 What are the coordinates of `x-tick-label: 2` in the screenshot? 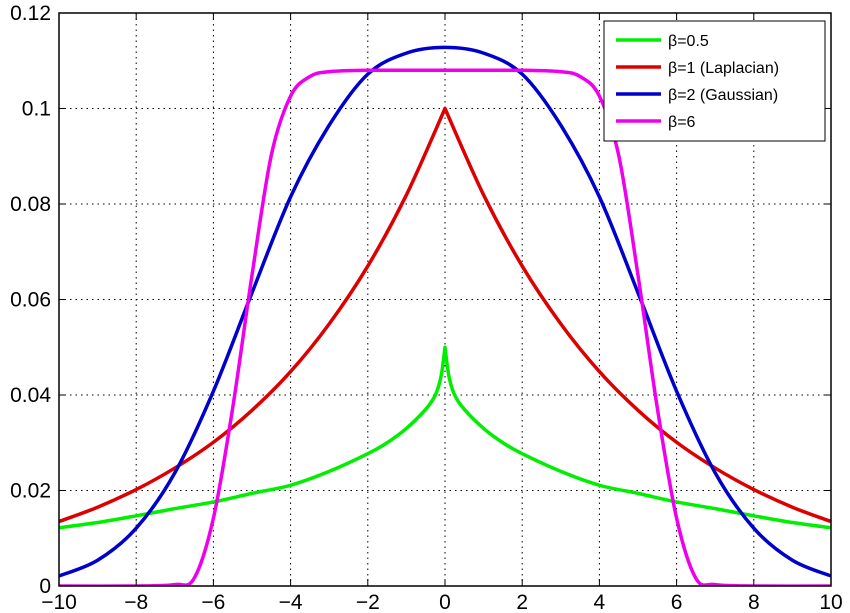 It's located at (522, 602).